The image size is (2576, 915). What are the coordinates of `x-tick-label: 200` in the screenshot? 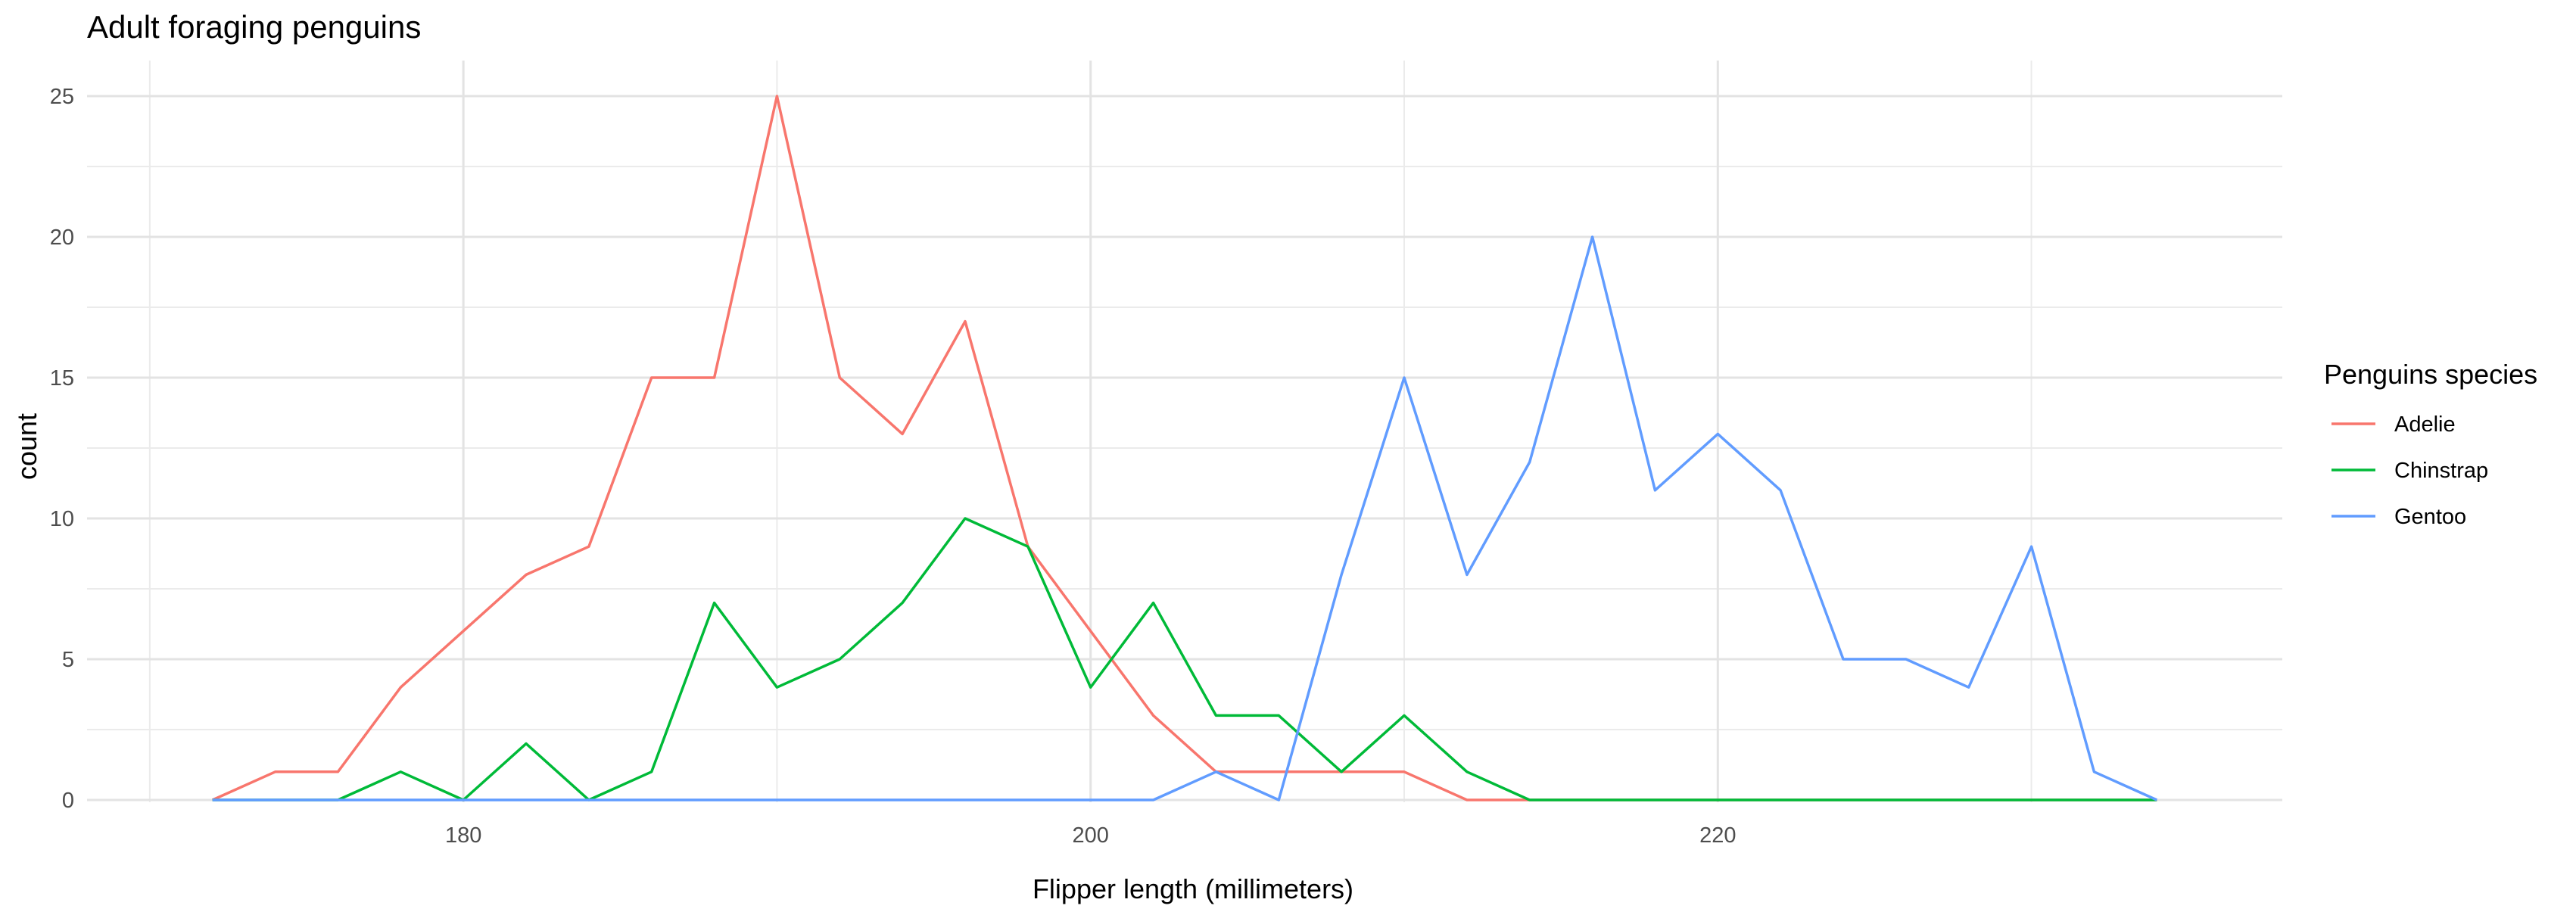 It's located at (1091, 835).